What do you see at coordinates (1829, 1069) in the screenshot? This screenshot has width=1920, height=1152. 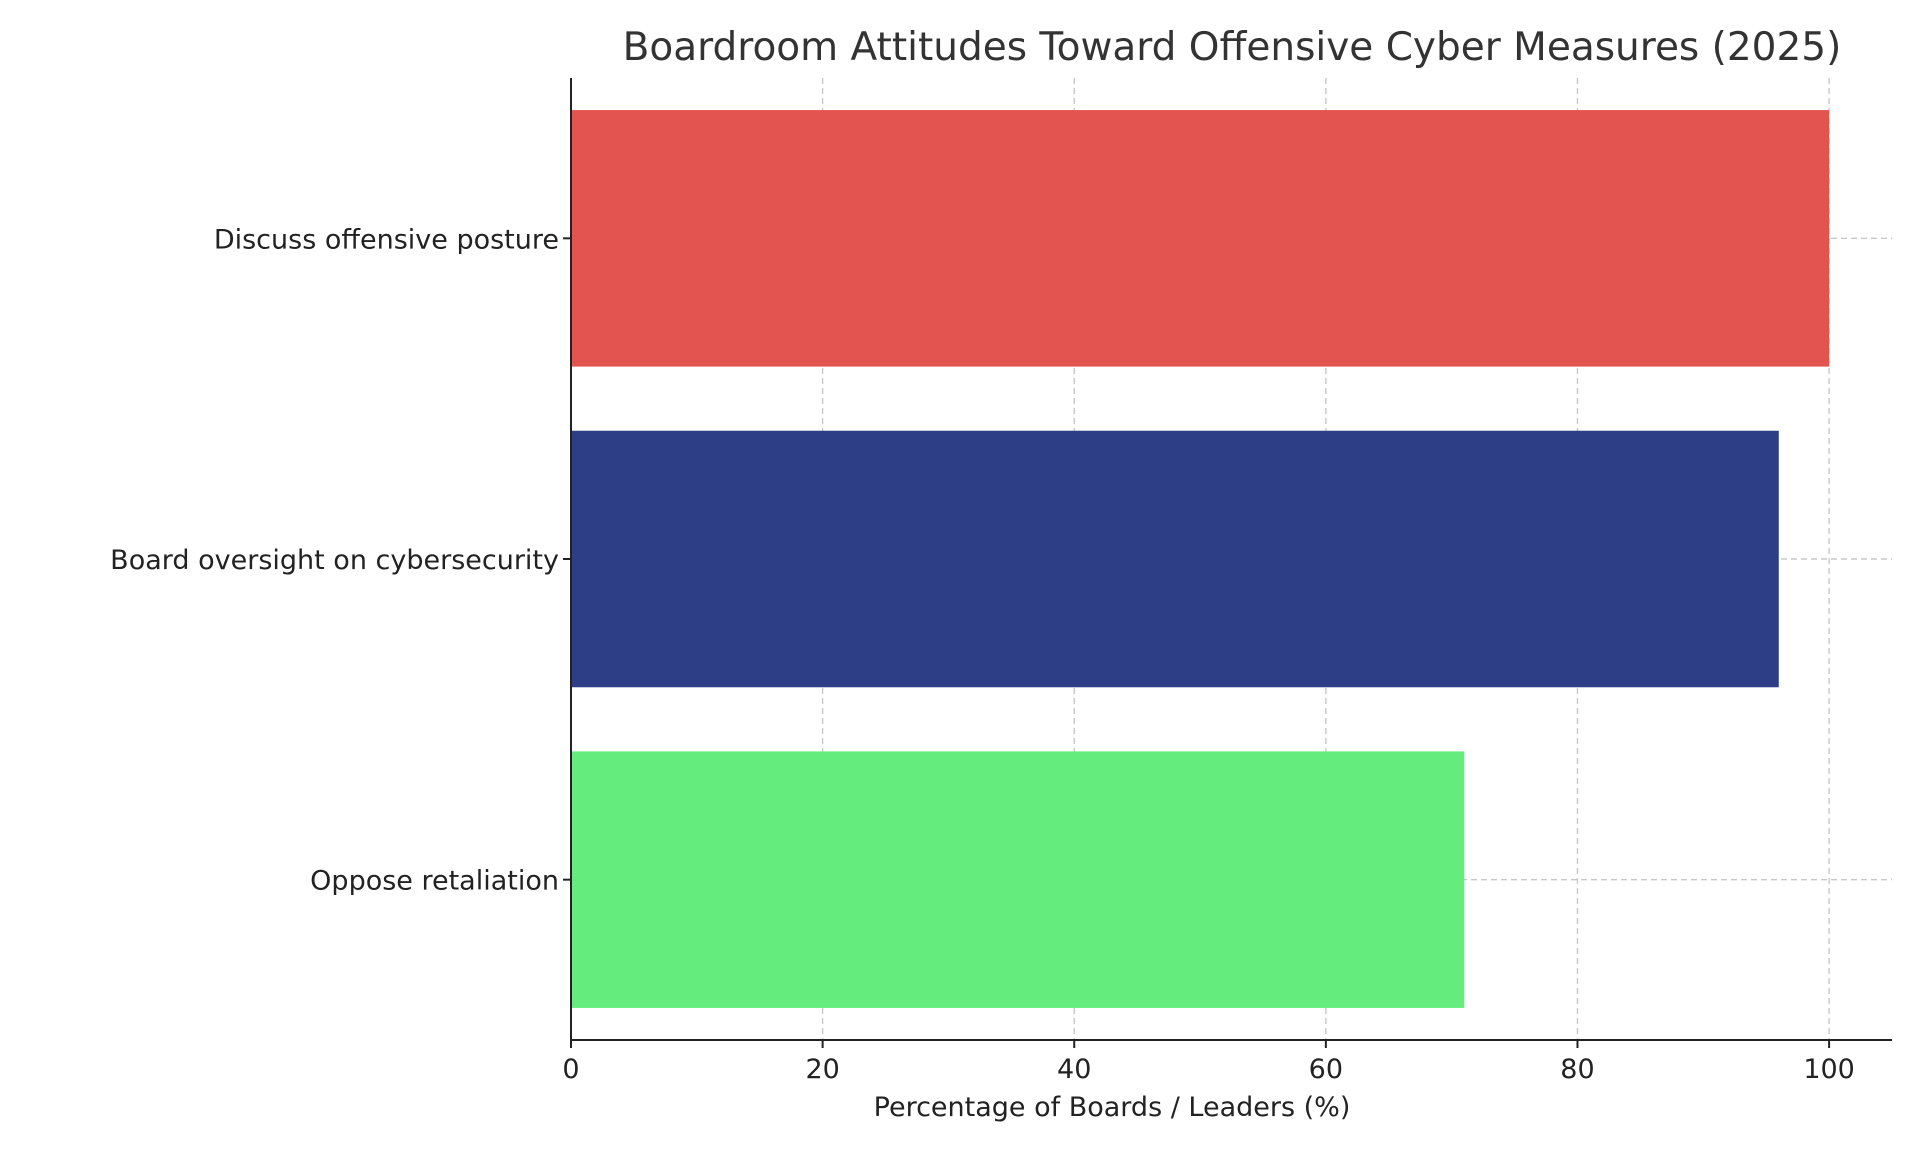 I see `x-tick-label-5: 100` at bounding box center [1829, 1069].